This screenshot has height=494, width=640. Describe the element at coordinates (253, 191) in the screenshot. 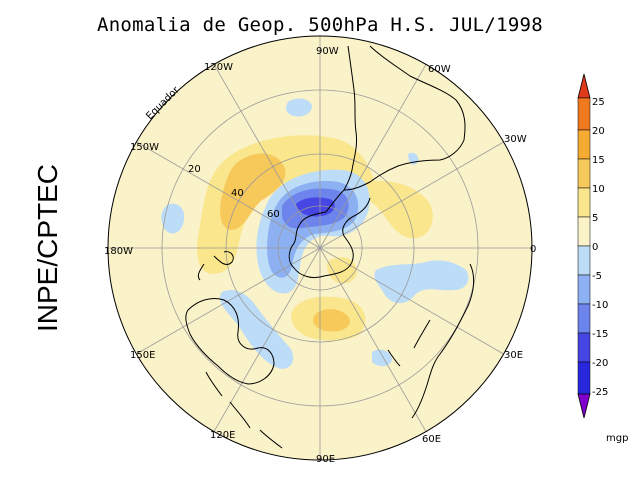

I see `positive-anomaly-core` at that location.